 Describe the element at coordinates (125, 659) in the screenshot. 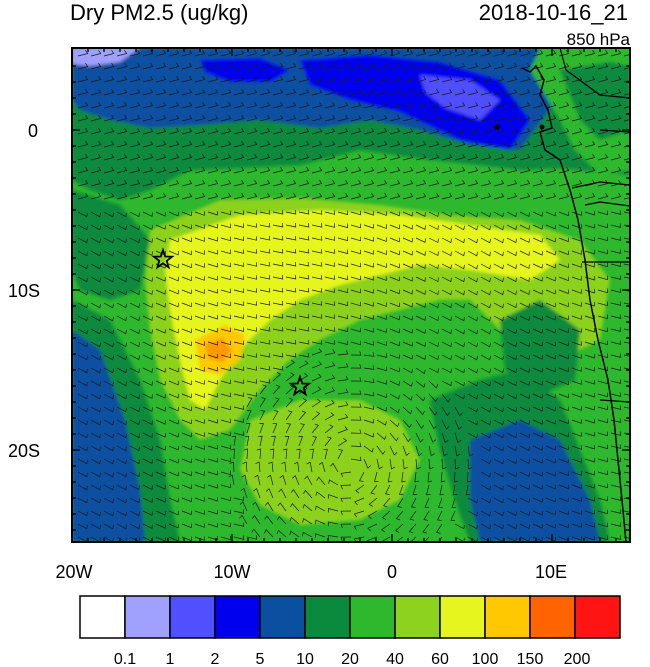

I see `colorbar-label: 0.1` at that location.